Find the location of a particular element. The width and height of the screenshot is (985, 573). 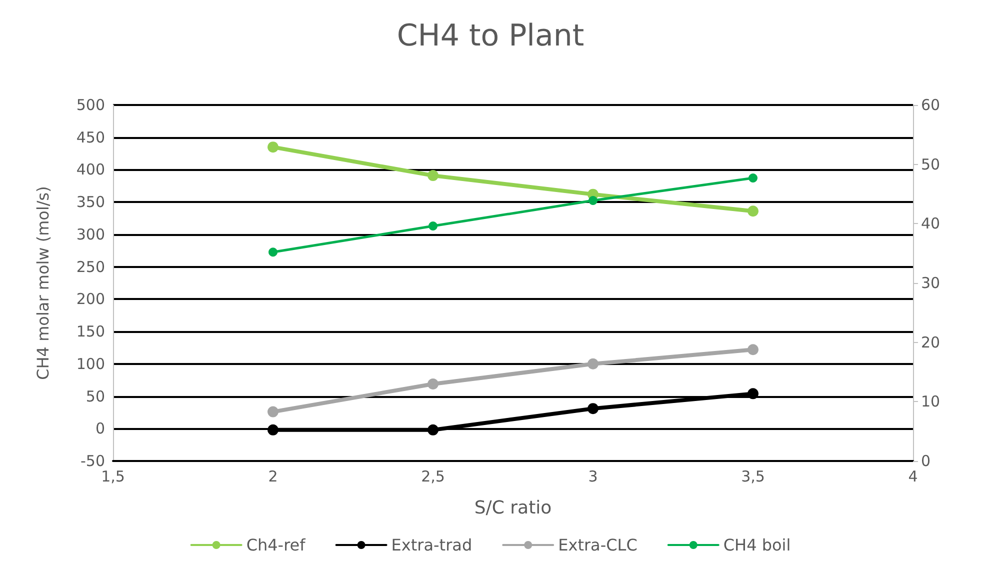

x-tick-label: 1,5 is located at coordinates (113, 477).